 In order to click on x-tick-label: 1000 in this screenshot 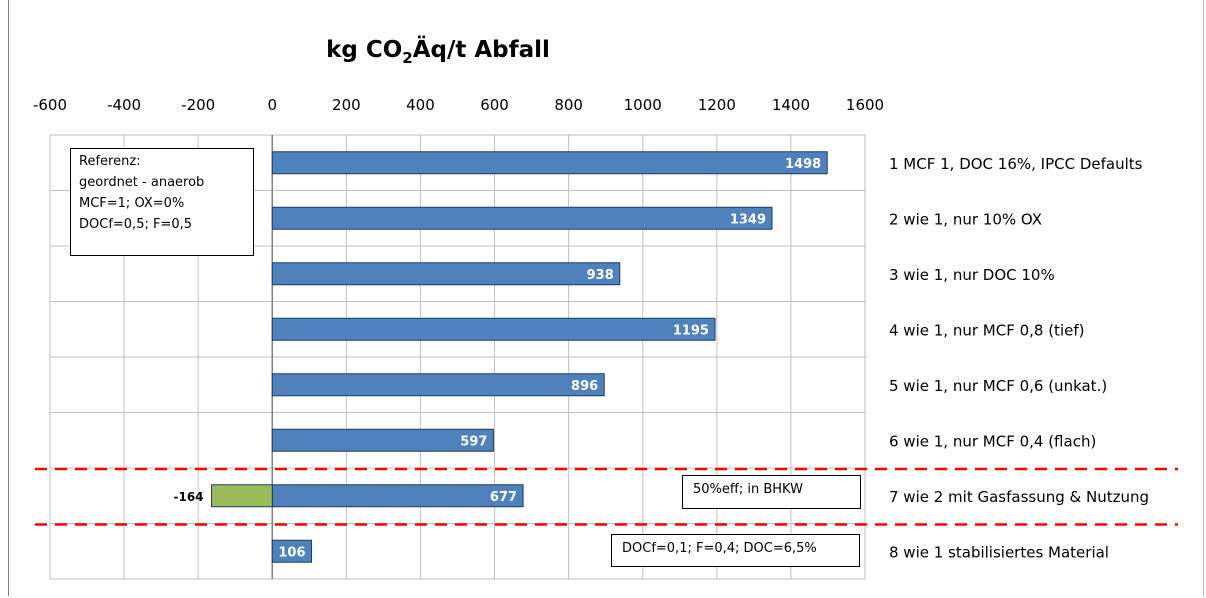, I will do `click(643, 105)`.